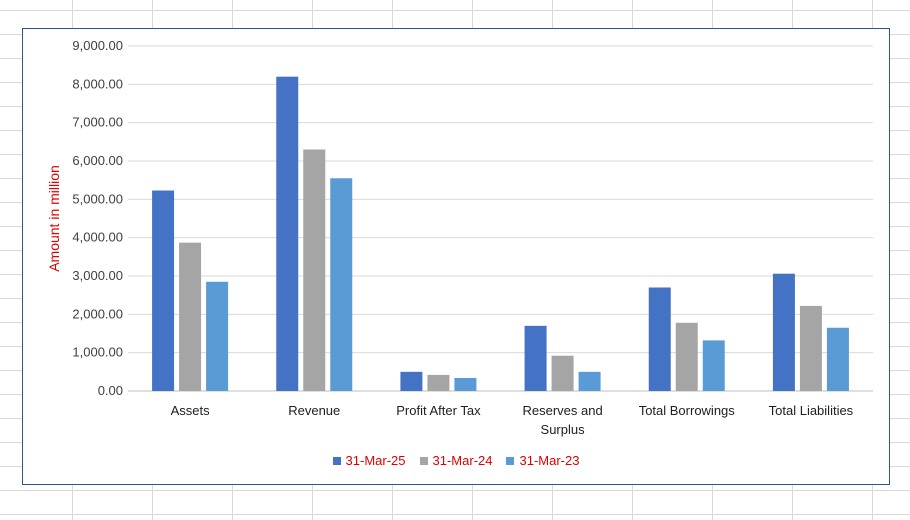 The image size is (910, 520). Describe the element at coordinates (462, 460) in the screenshot. I see `legend-label: 31-Mar-24` at that location.